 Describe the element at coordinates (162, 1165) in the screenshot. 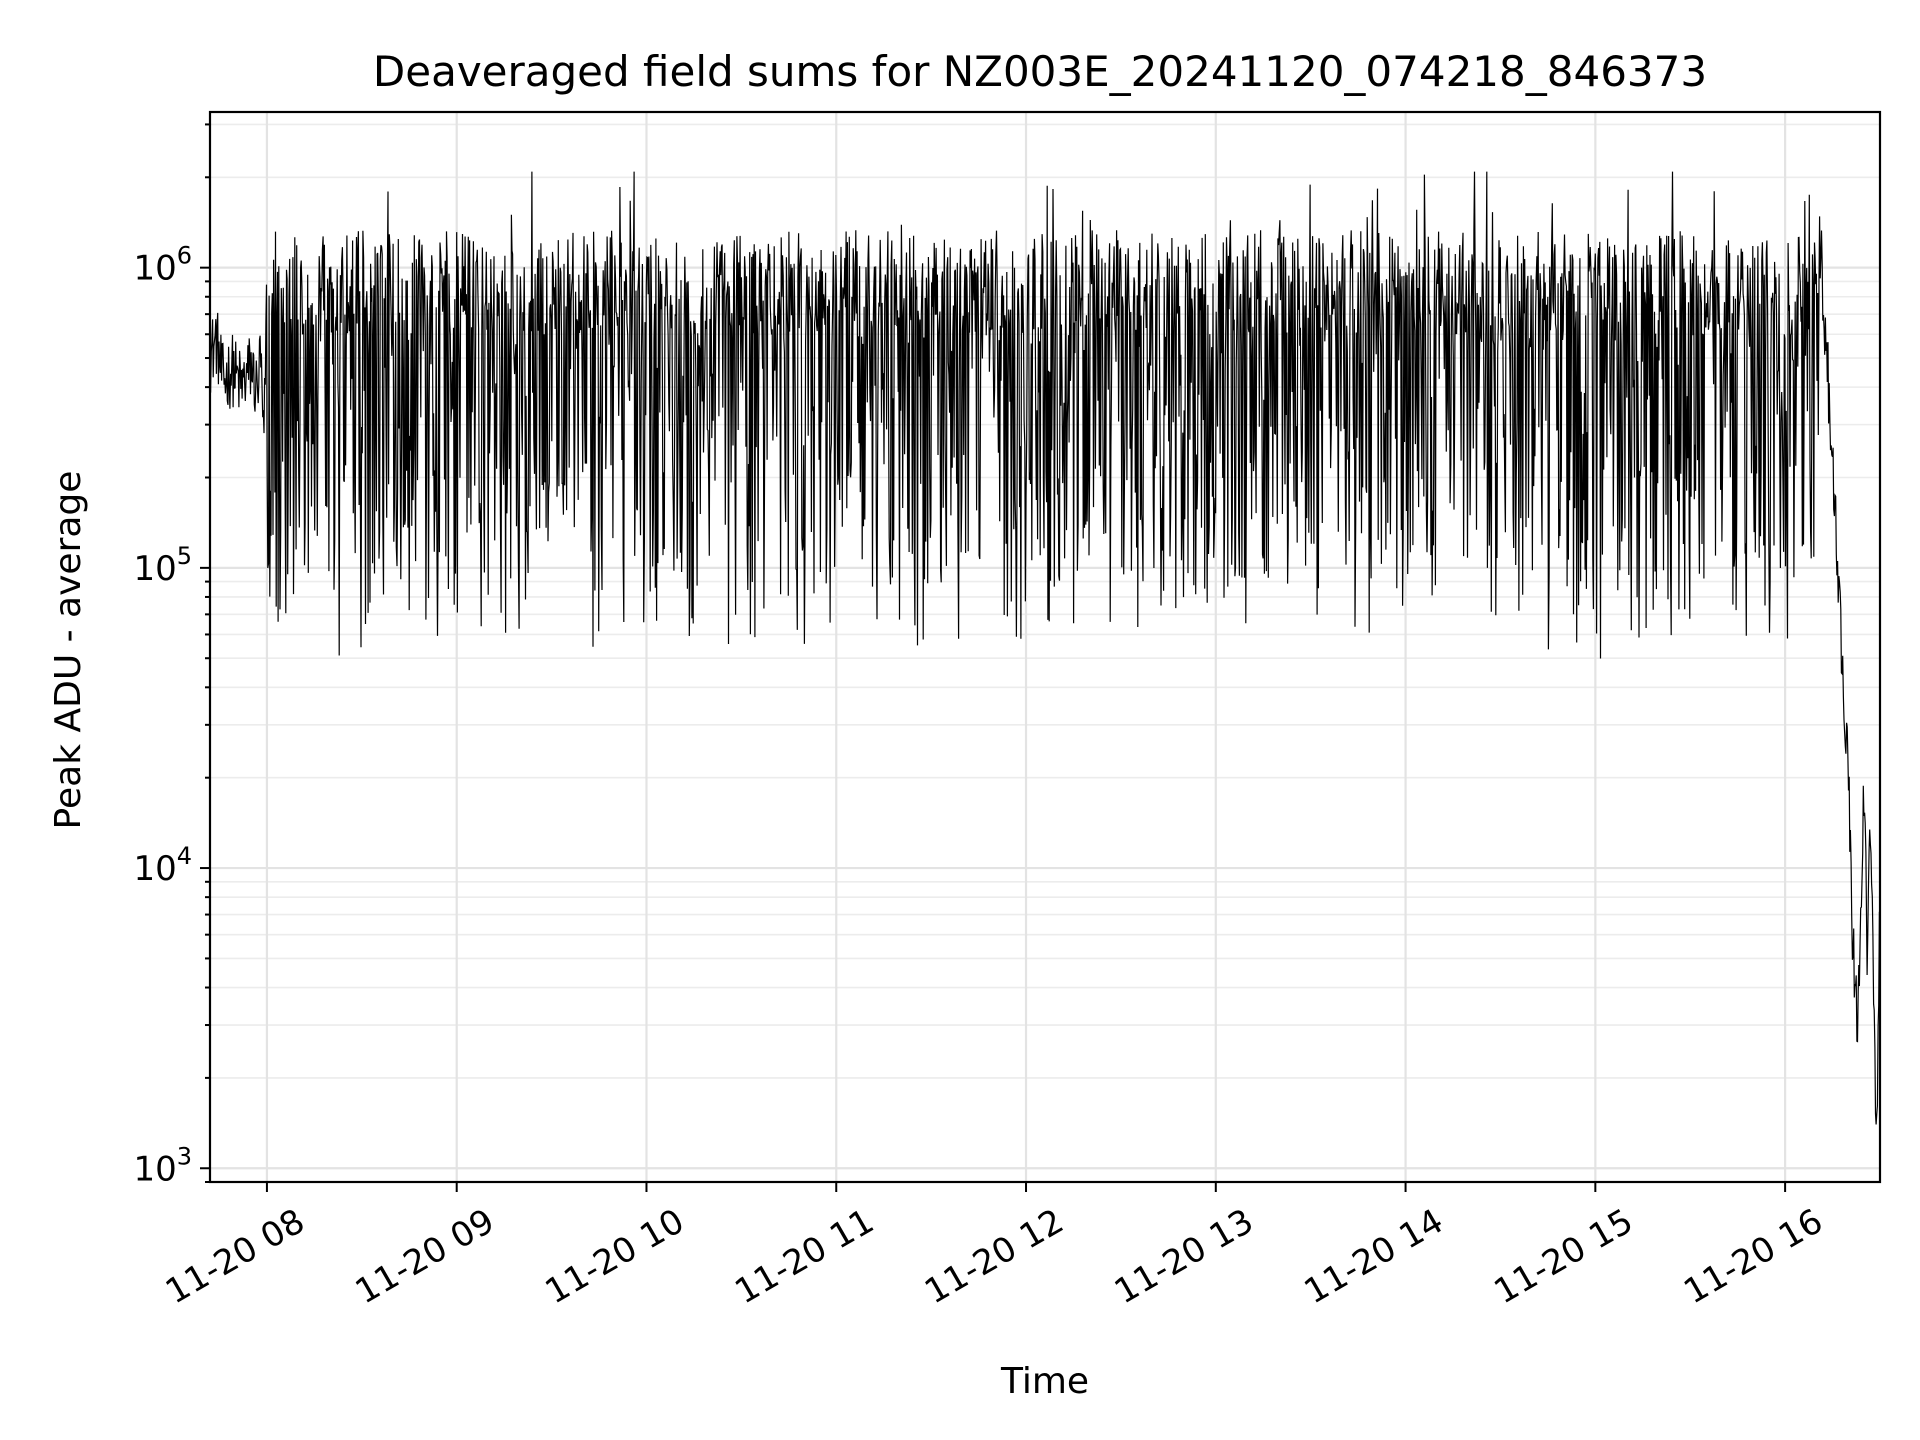

I see `y-tick-label: 10³` at that location.